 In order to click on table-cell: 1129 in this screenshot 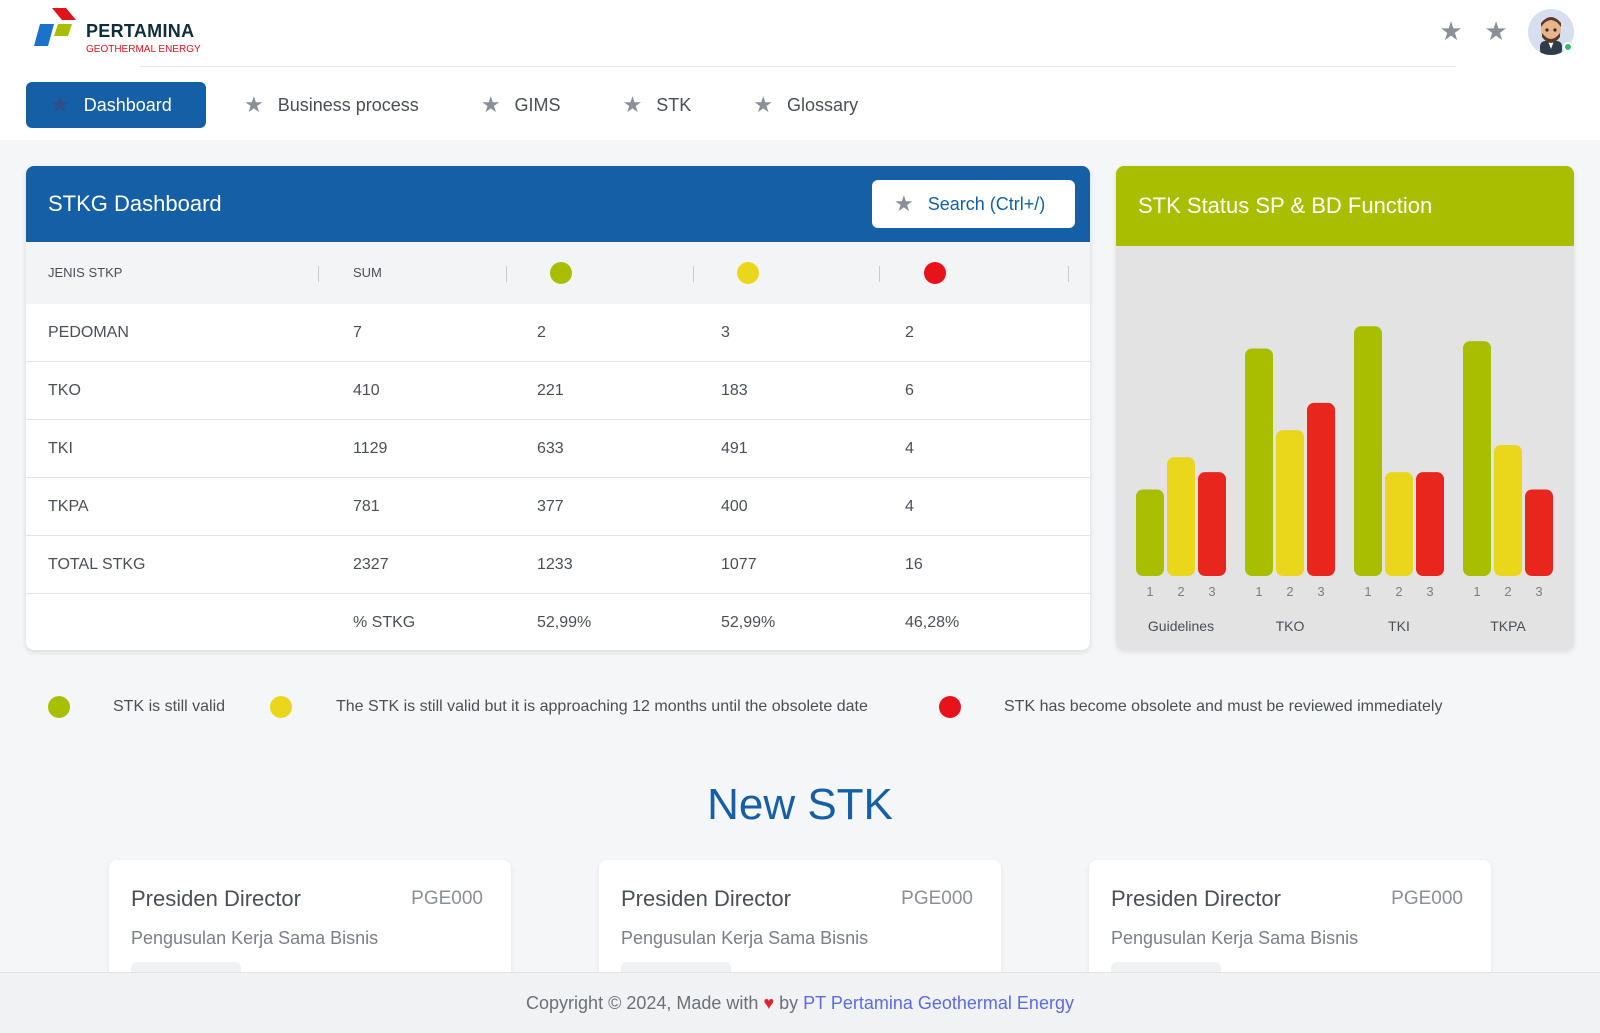, I will do `click(370, 448)`.